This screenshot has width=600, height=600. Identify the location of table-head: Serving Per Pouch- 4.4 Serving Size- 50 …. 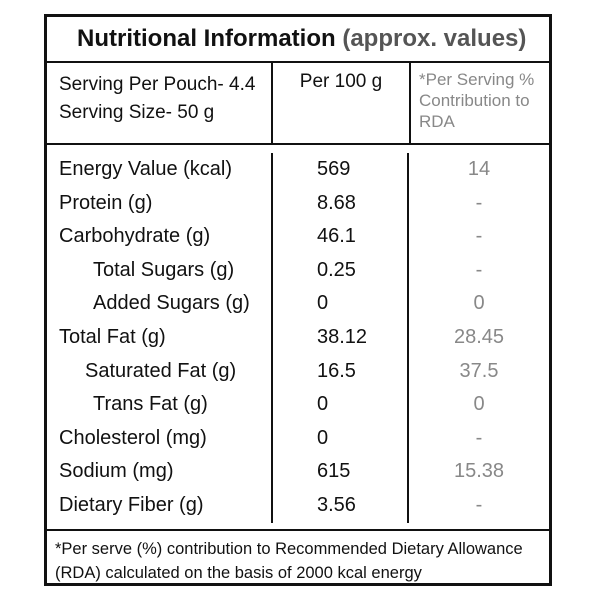
(298, 104).